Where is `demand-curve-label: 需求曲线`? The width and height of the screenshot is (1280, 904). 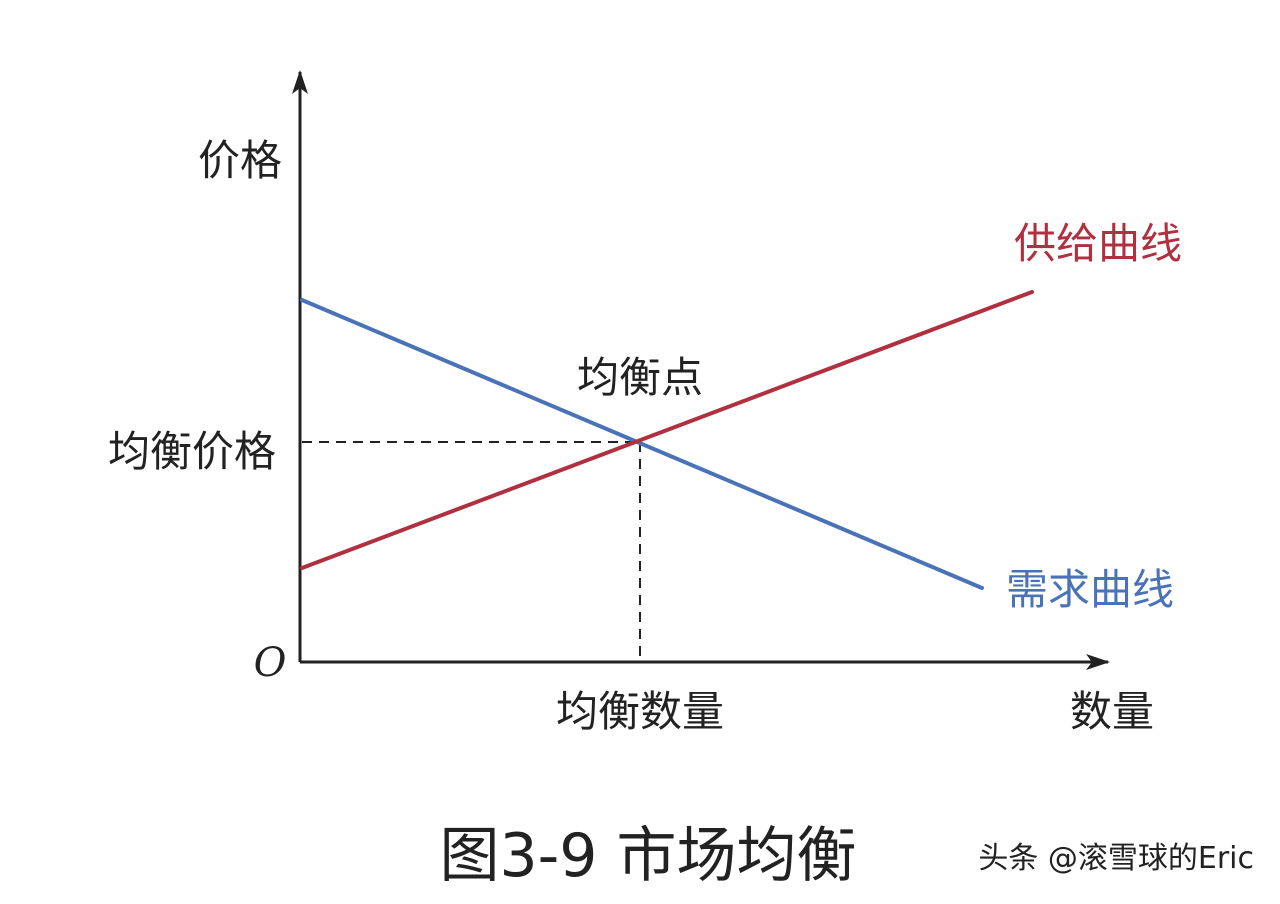 demand-curve-label: 需求曲线 is located at coordinates (1090, 589).